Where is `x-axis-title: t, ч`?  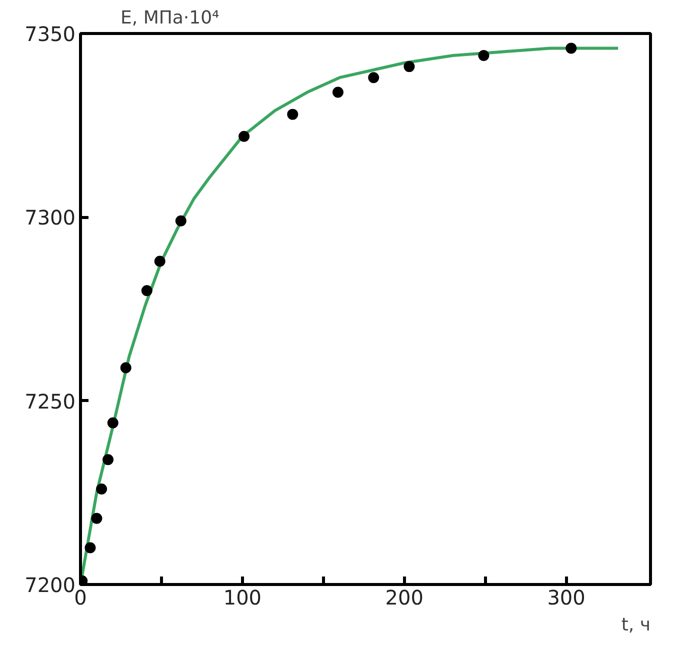 x-axis-title: t, ч is located at coordinates (636, 625).